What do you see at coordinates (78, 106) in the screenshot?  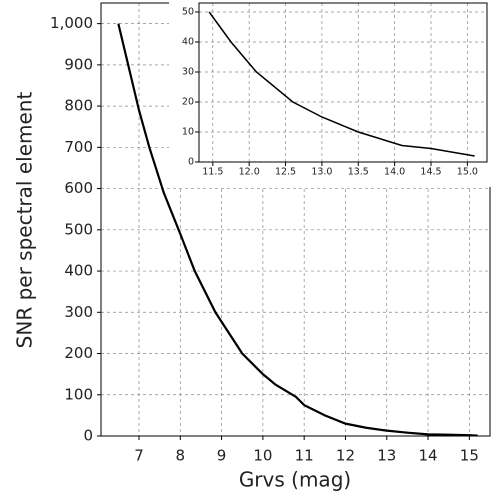 I see `y-tick-label: 800` at bounding box center [78, 106].